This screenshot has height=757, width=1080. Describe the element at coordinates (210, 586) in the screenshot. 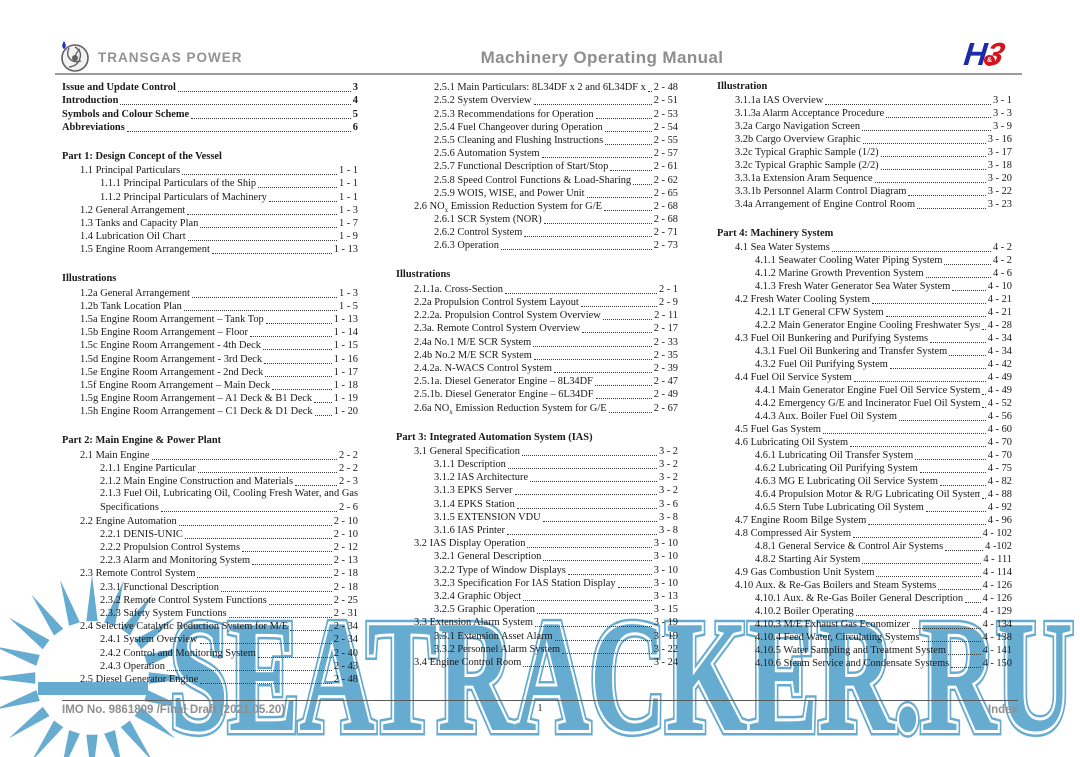

I see `toc-entry: 2.3.1 Functional Description 2 - 18` at that location.